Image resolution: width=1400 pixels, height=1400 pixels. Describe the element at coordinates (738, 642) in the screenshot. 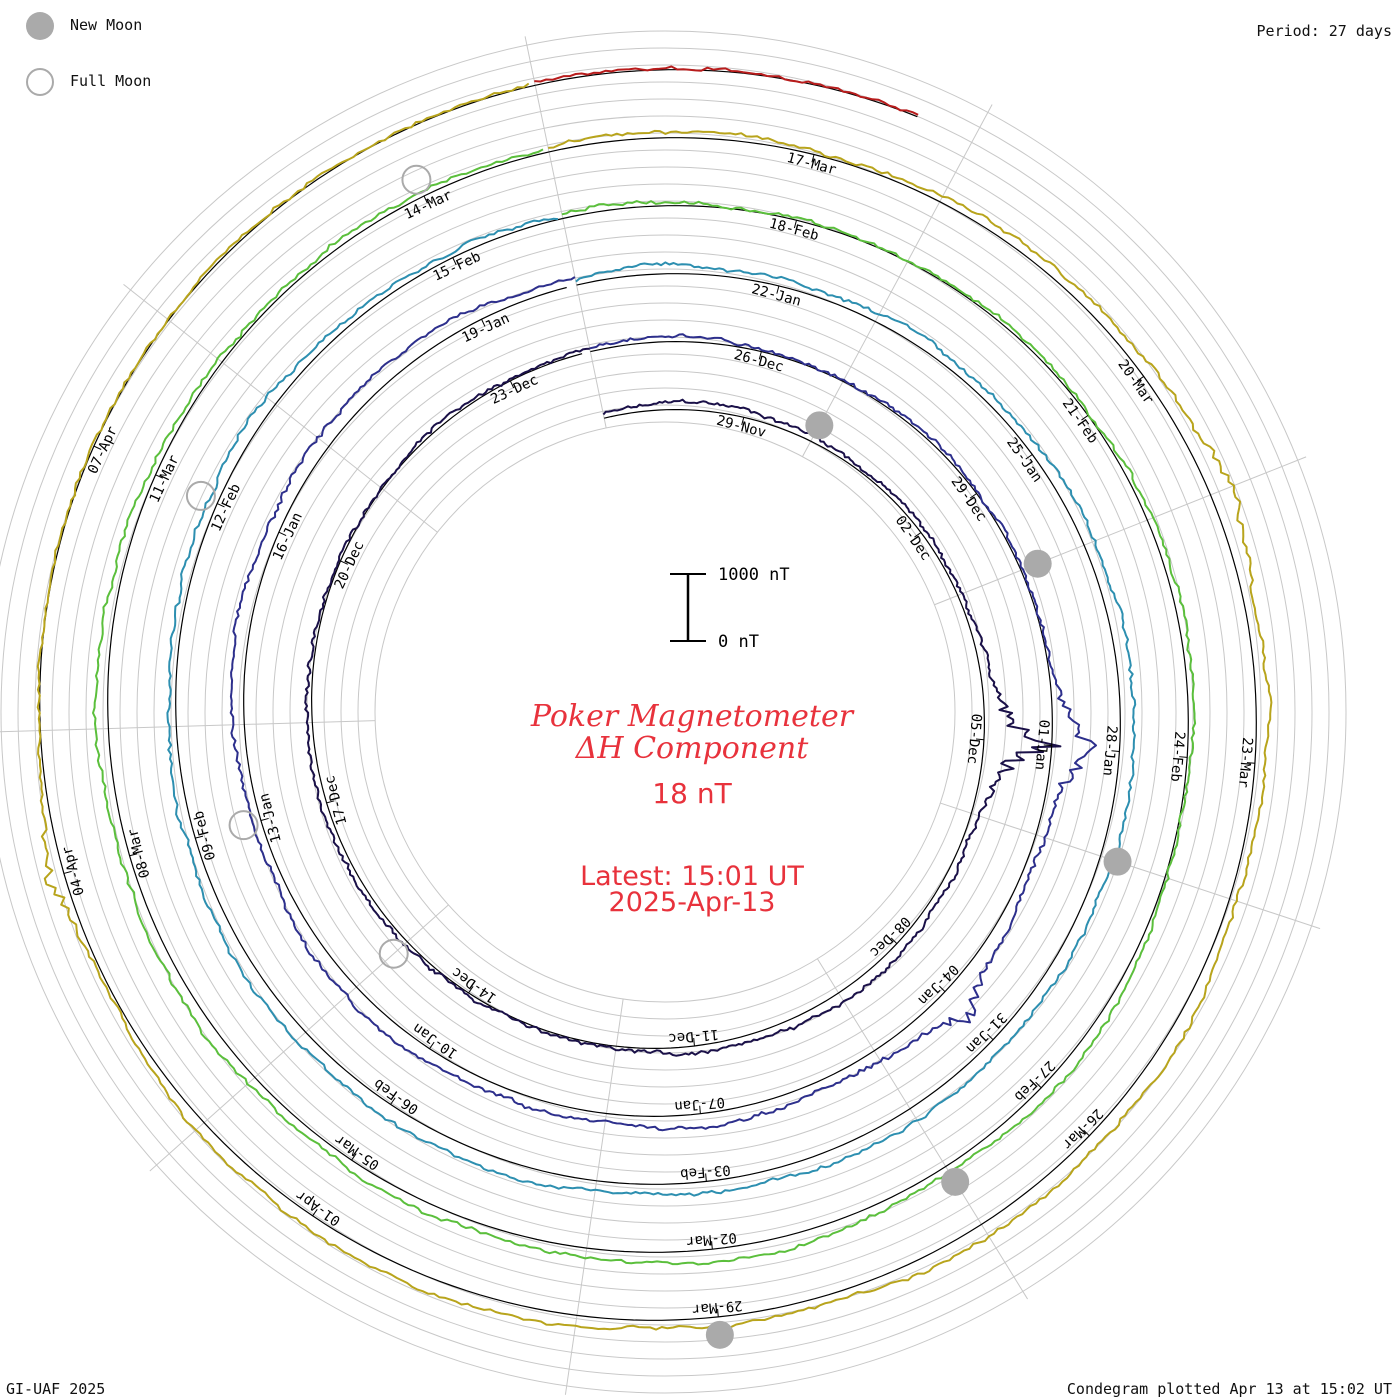

I see `scale-bottom-label: 0 nT` at that location.